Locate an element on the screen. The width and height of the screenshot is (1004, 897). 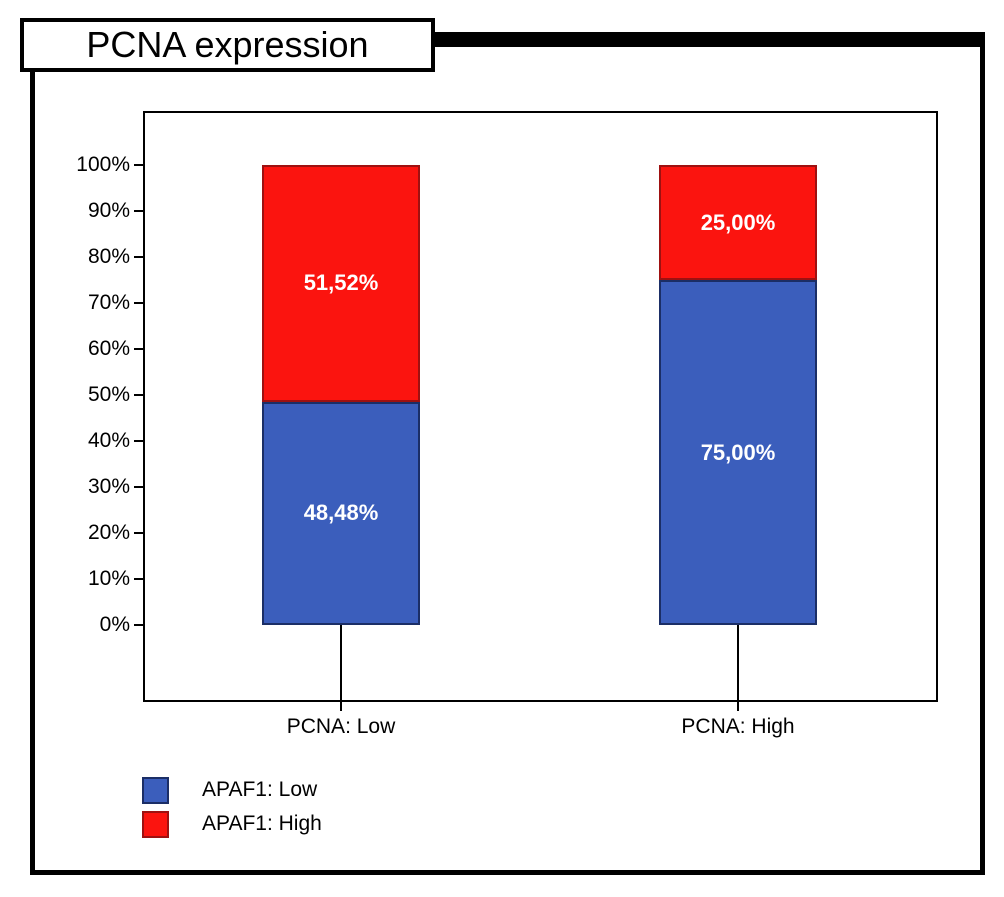
legend-label: APAF1: Low is located at coordinates (260, 789).